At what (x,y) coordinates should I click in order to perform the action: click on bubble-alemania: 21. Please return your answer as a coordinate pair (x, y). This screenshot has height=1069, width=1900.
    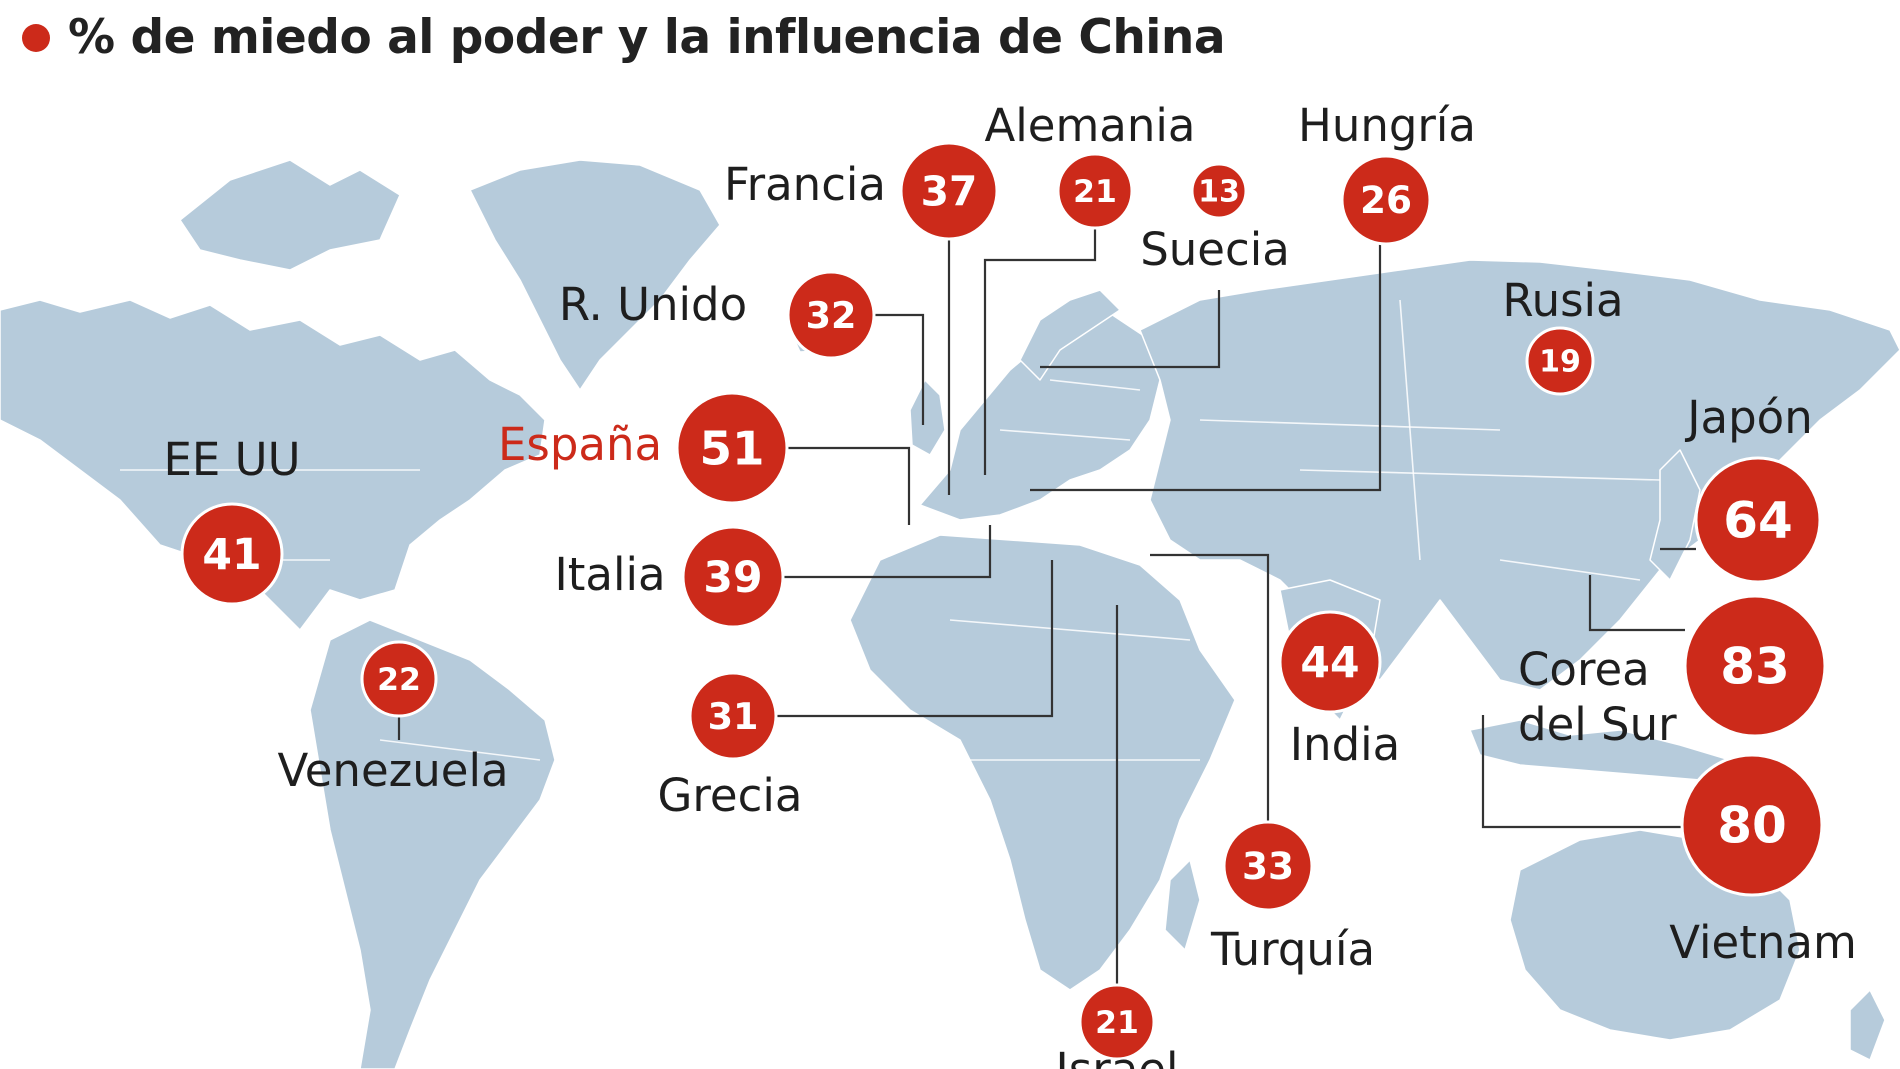
    Looking at the image, I should click on (1095, 191).